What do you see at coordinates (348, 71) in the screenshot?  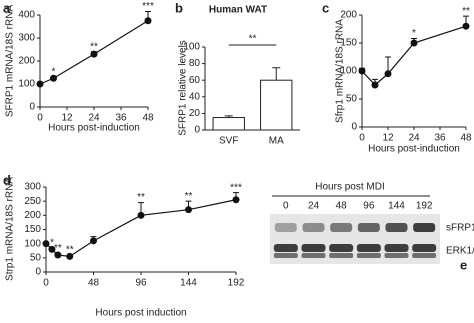 I see `y-tick-label: 100` at bounding box center [348, 71].